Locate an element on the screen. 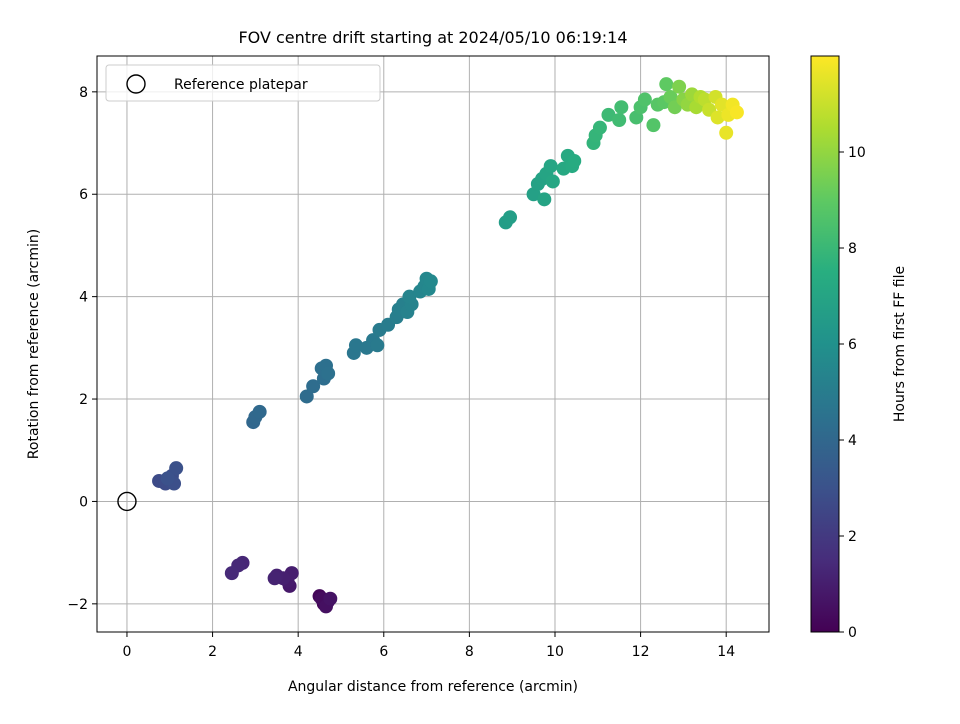 The height and width of the screenshot is (724, 960). y-axis-label: Rotation from reference (arcmin) is located at coordinates (34, 344).